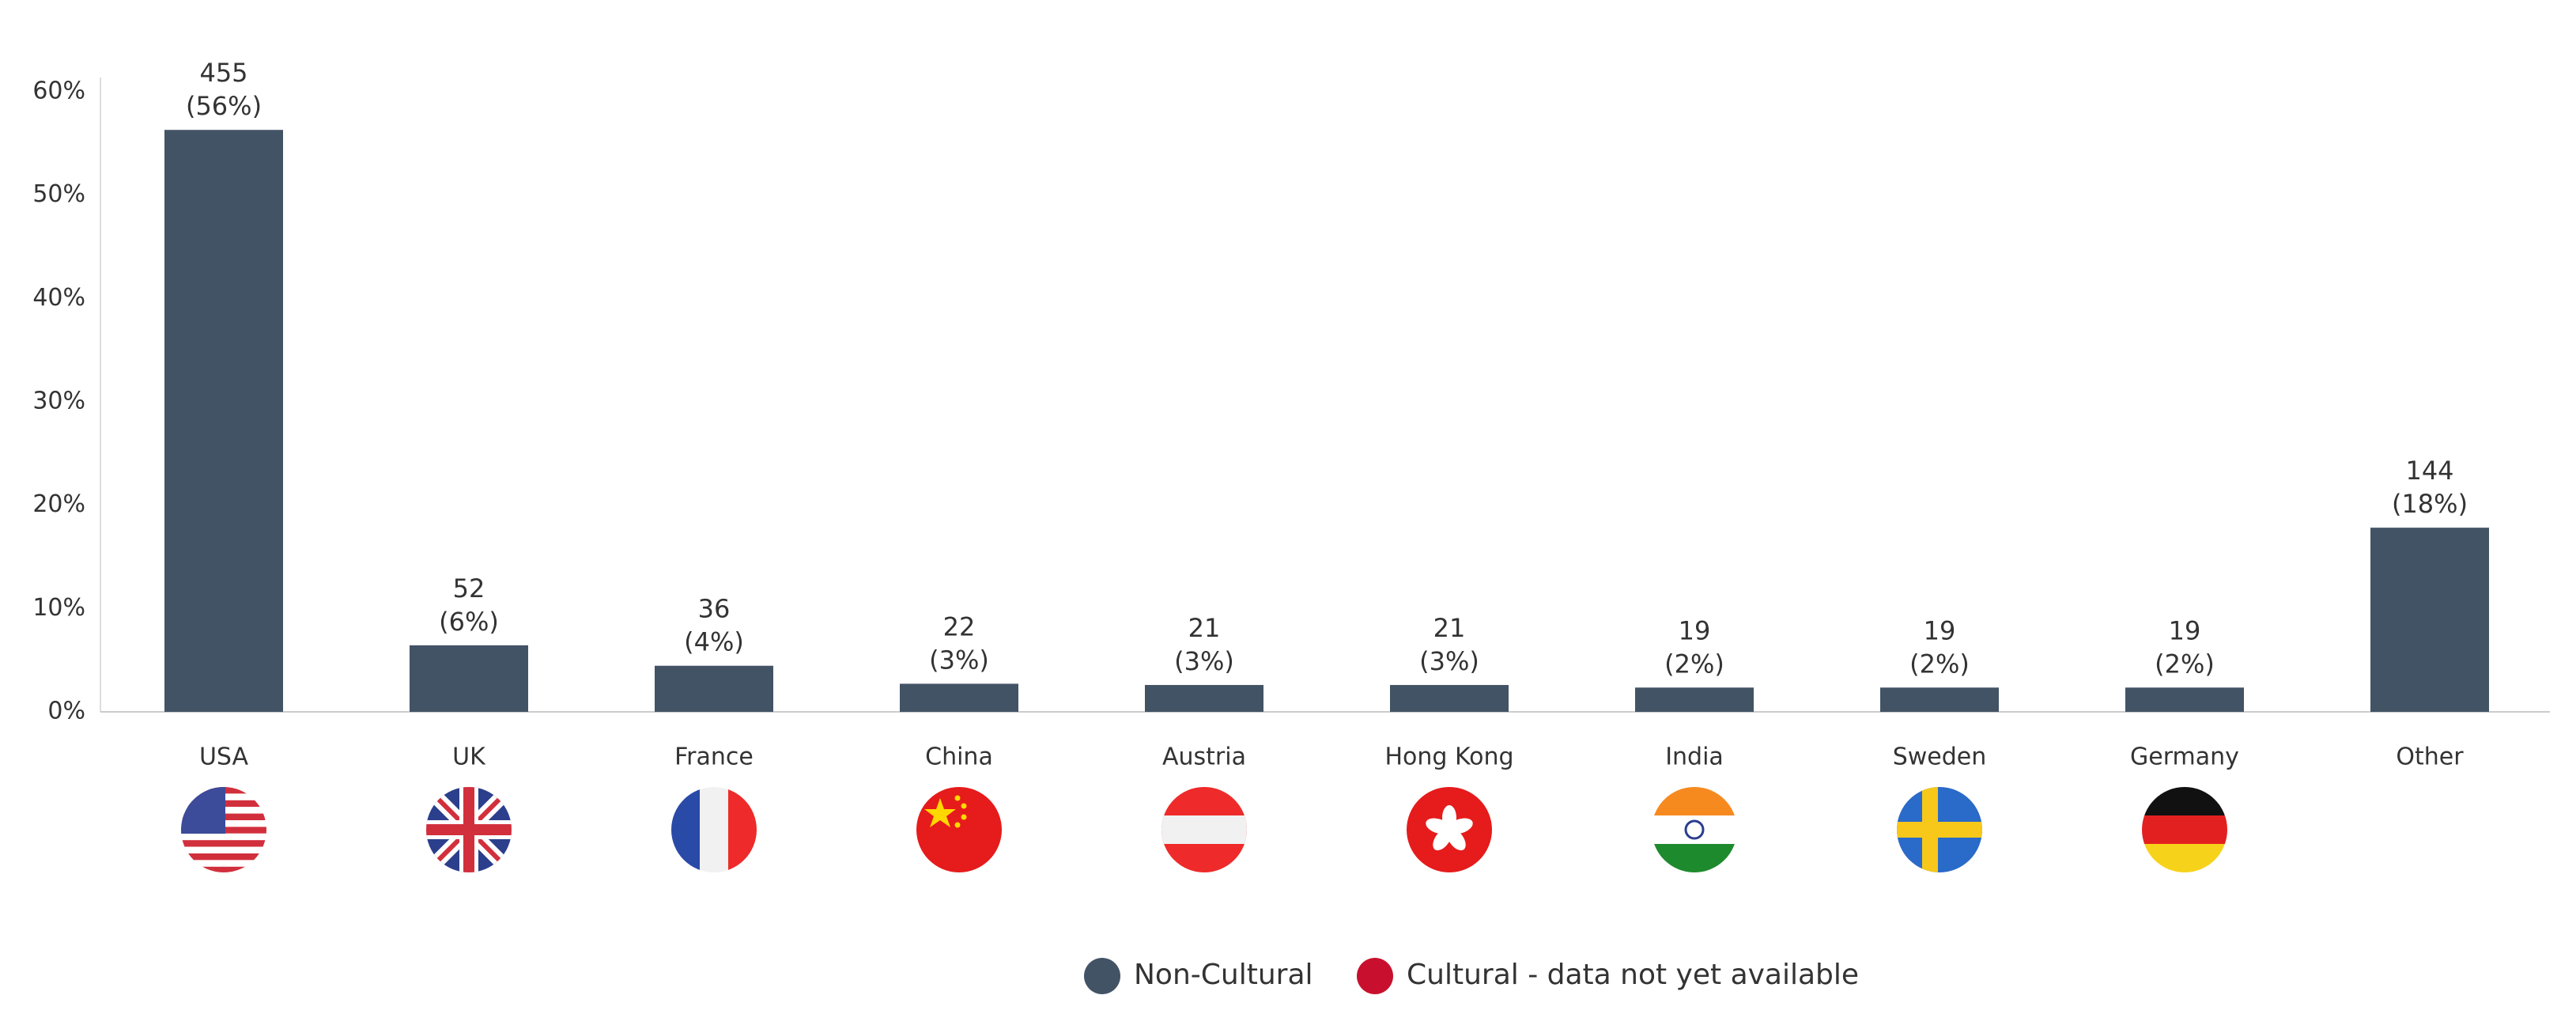  I want to click on value-label: (4%), so click(714, 642).